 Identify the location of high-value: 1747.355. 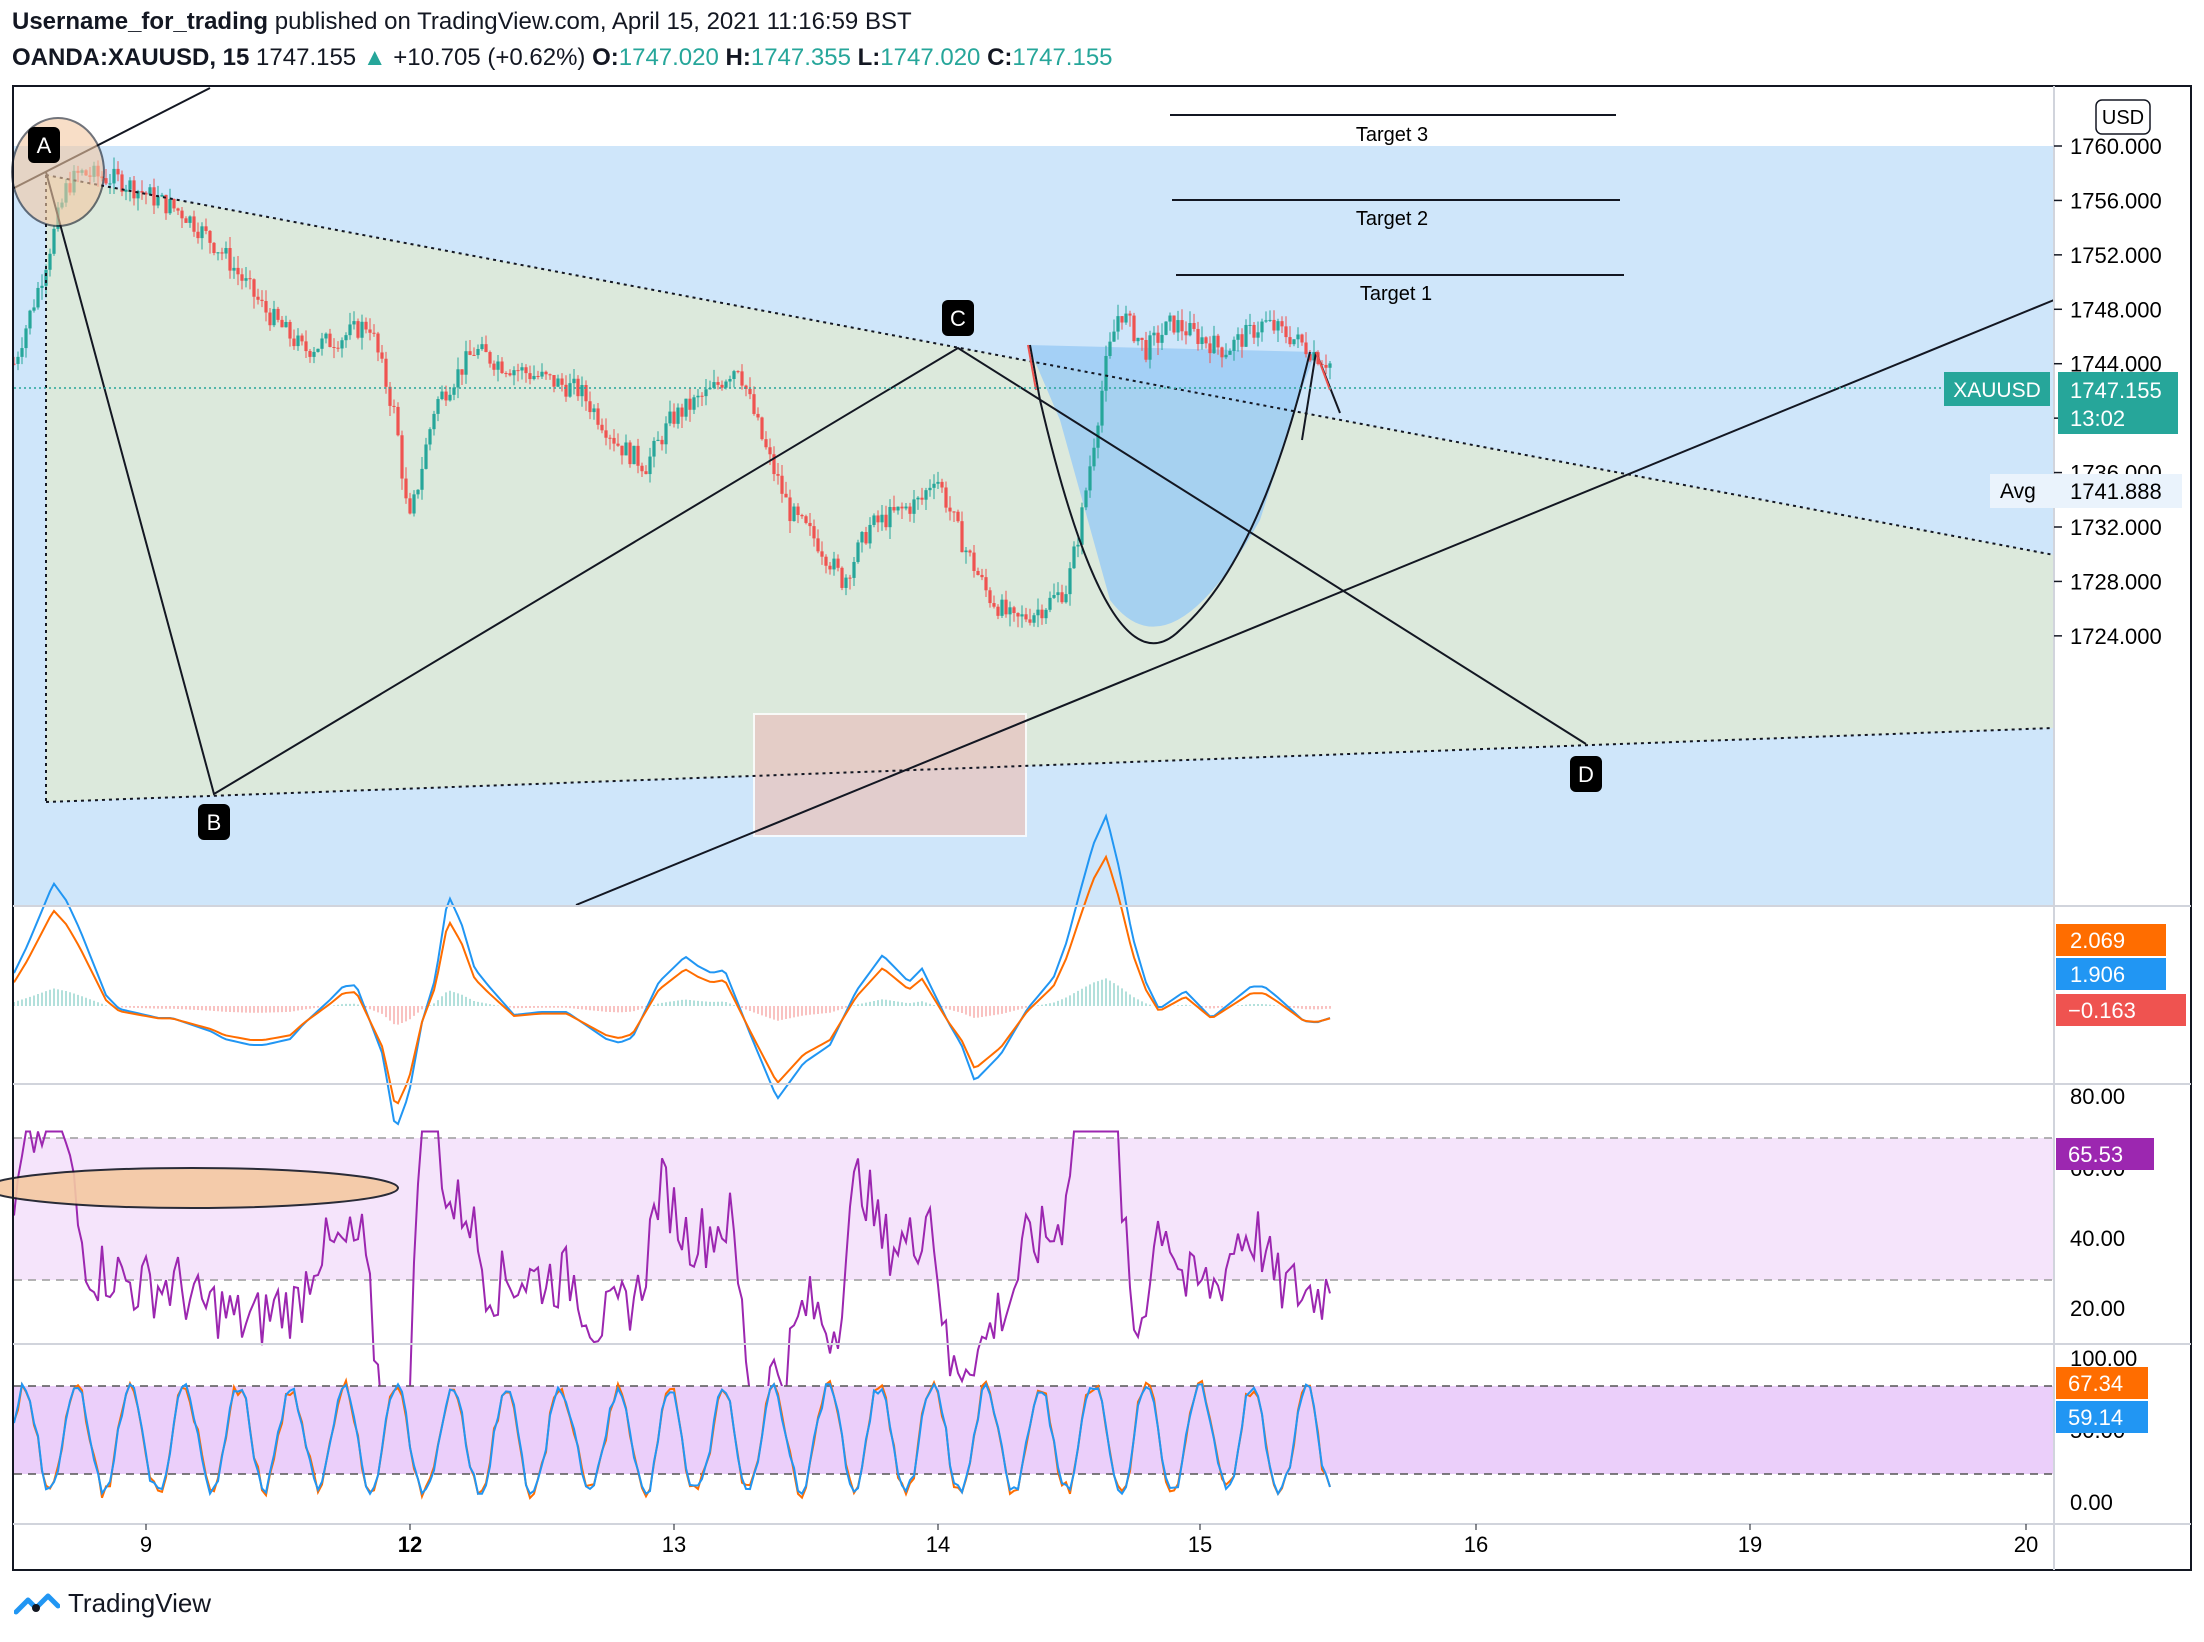
(800, 57).